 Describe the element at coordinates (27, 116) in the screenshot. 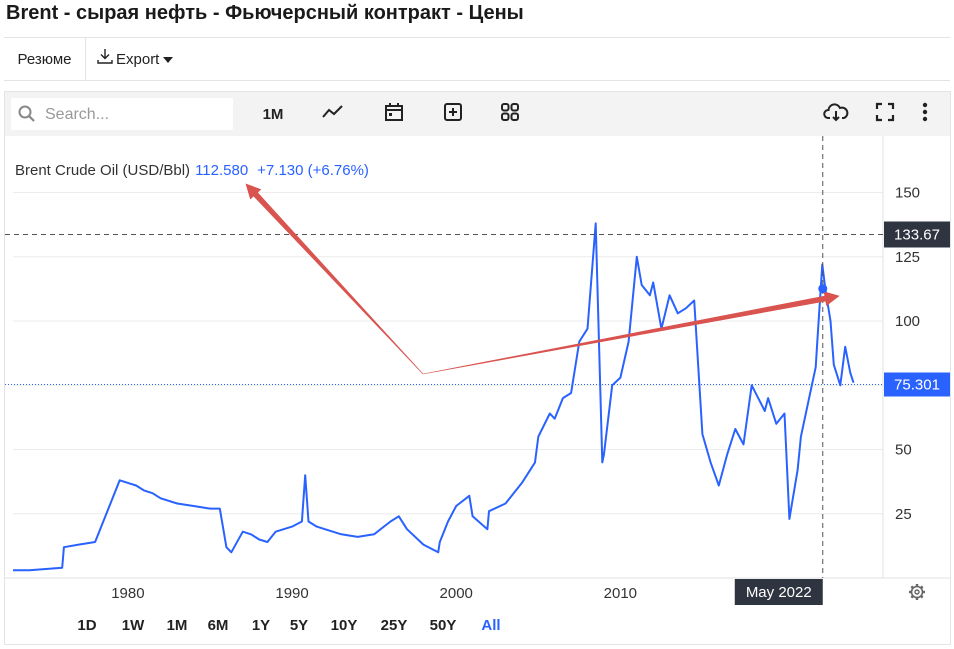

I see `search-icon` at that location.